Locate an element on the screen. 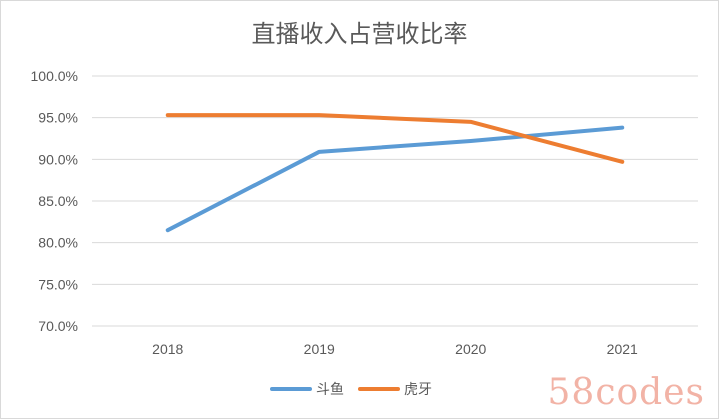  legend-label: 斗鱼 is located at coordinates (330, 389).